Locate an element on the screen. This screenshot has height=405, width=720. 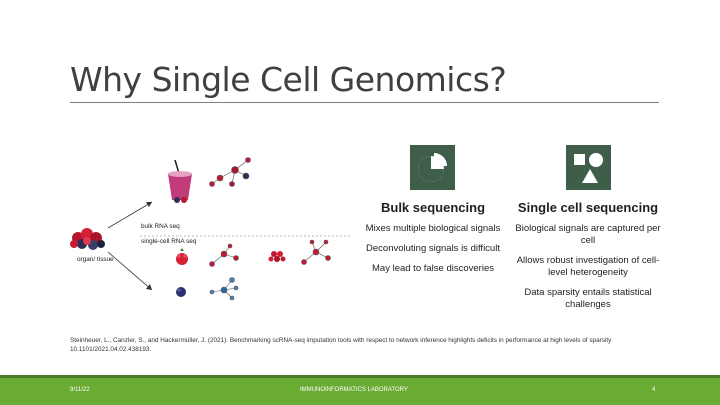
single-cell-heading: Single cell sequencing is located at coordinates (588, 207).